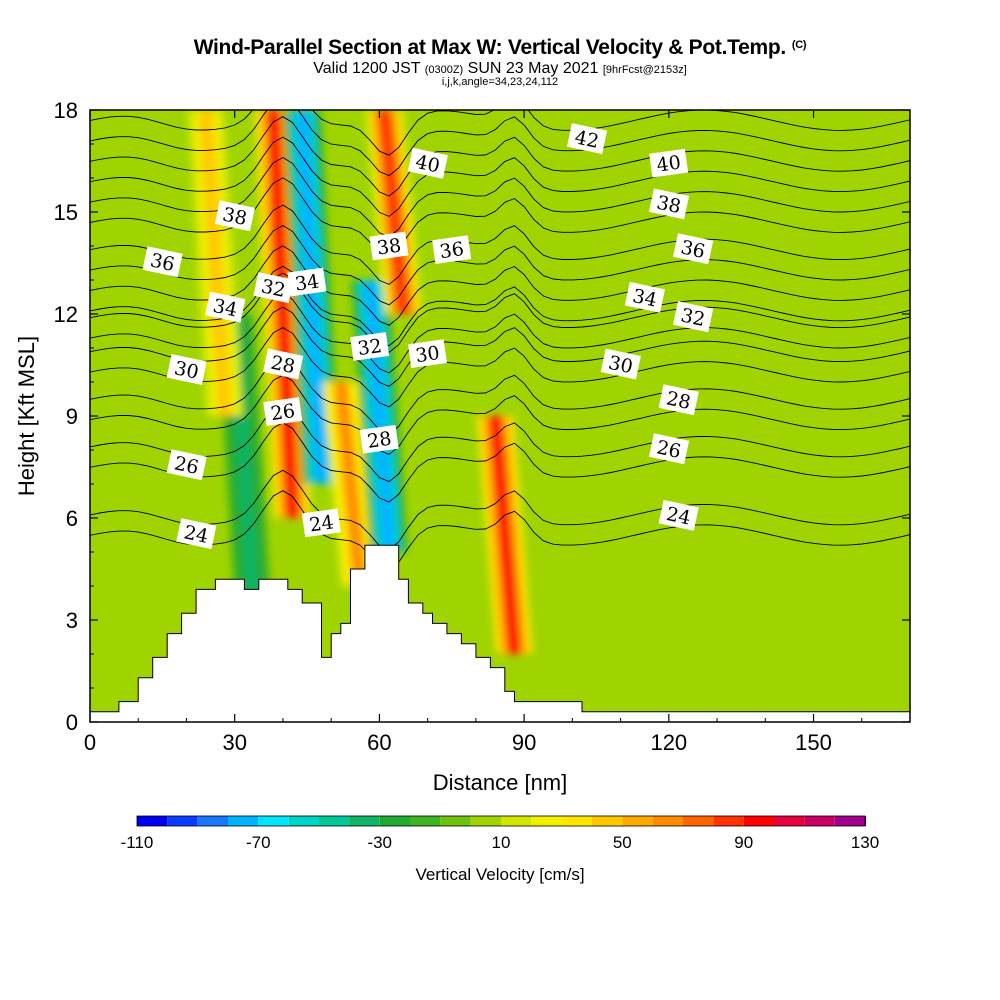  I want to click on contour-label-26-0: 26, so click(186, 465).